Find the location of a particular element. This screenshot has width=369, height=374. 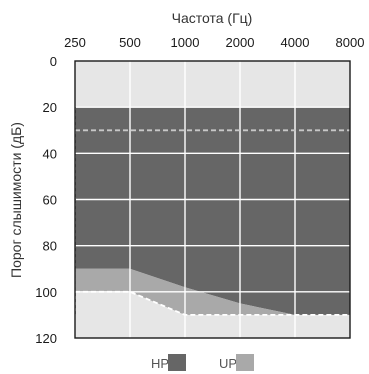

x-tick-label-2000: 2000 is located at coordinates (240, 42).